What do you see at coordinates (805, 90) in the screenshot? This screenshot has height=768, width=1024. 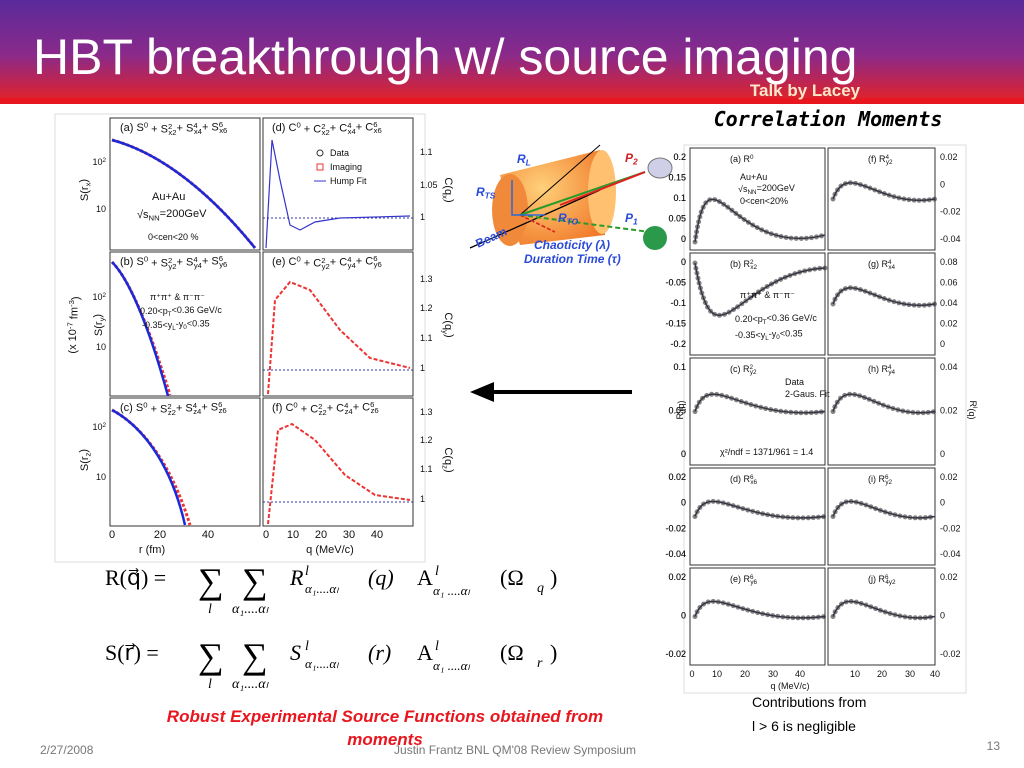 I see `talk-note: Talk by Lacey` at bounding box center [805, 90].